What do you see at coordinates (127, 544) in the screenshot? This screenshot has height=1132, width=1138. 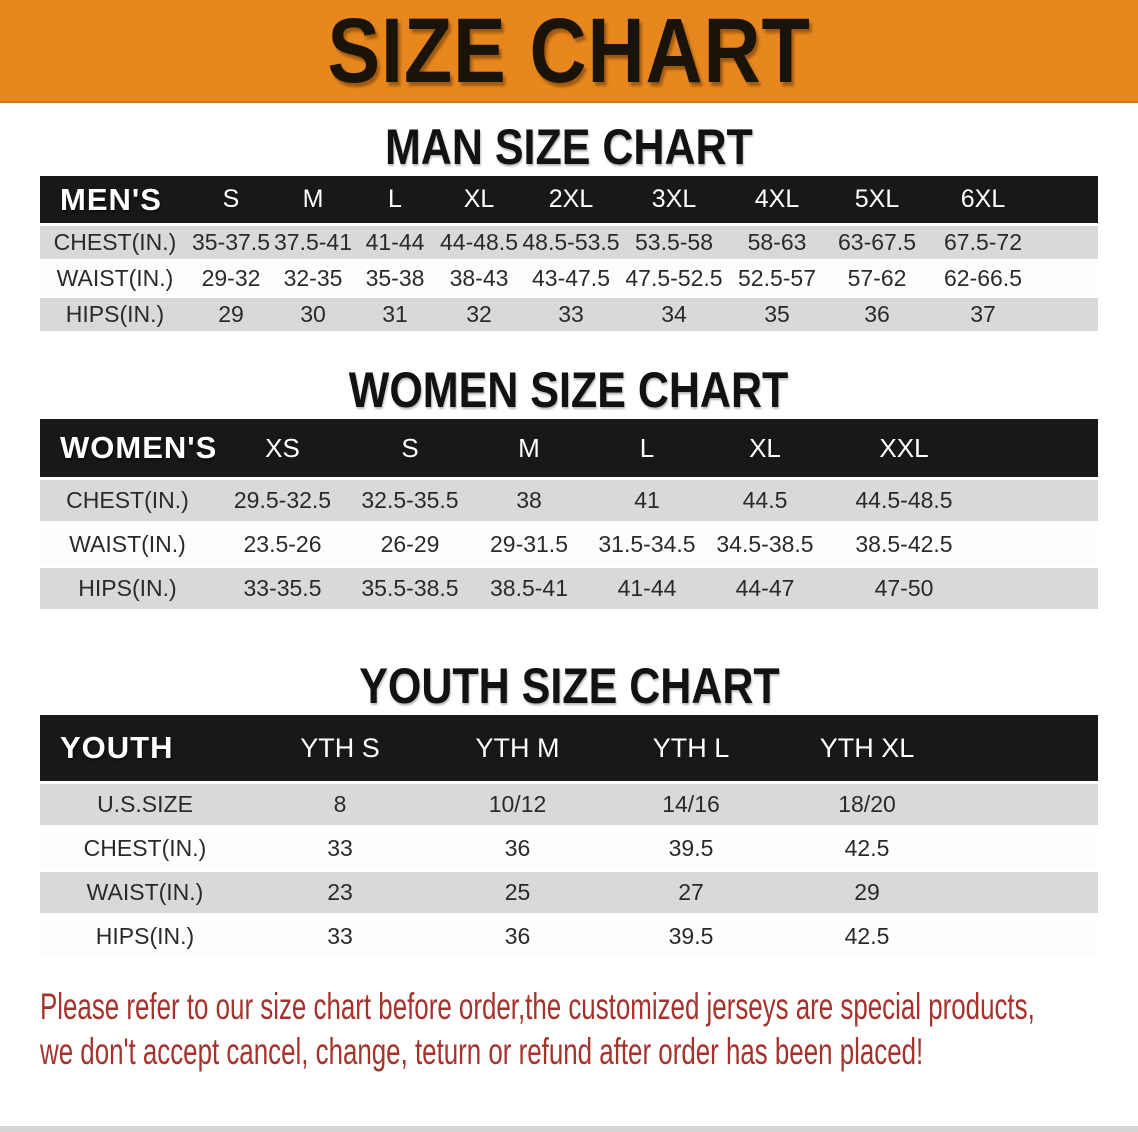 I see `women-waist-label: WAIST(IN.)` at bounding box center [127, 544].